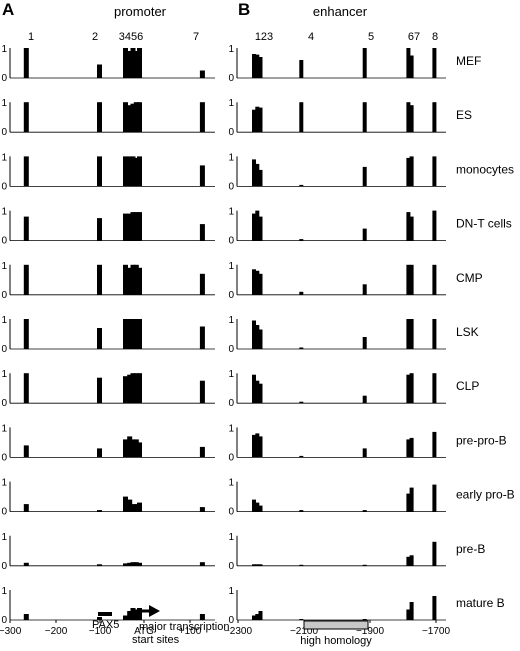 This screenshot has height=651, width=520. I want to click on enhancer-row: 1 0−2300 −2100 −1900 −1700, so click(337, 611).